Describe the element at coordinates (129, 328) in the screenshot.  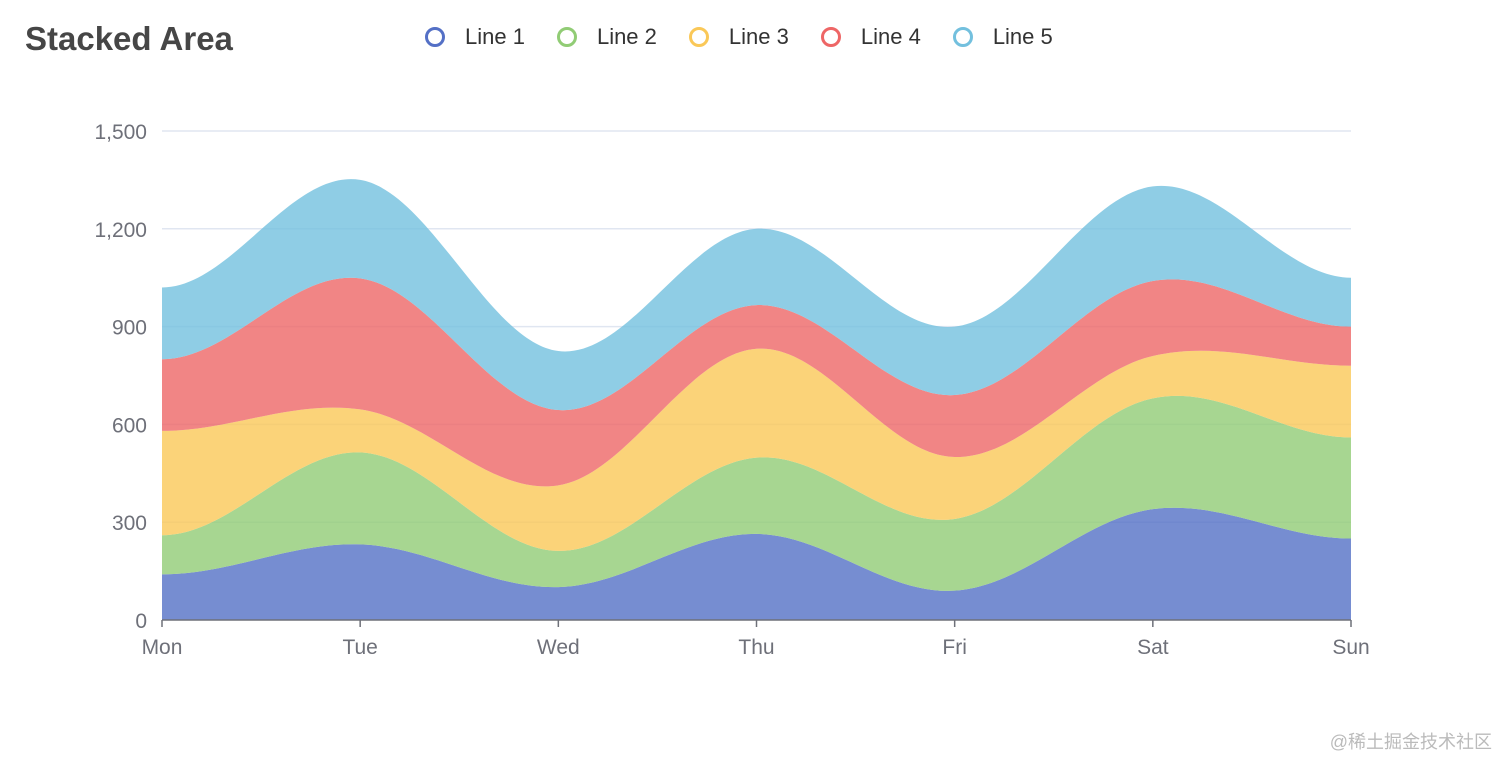
I see `y-tick-label: 900` at that location.